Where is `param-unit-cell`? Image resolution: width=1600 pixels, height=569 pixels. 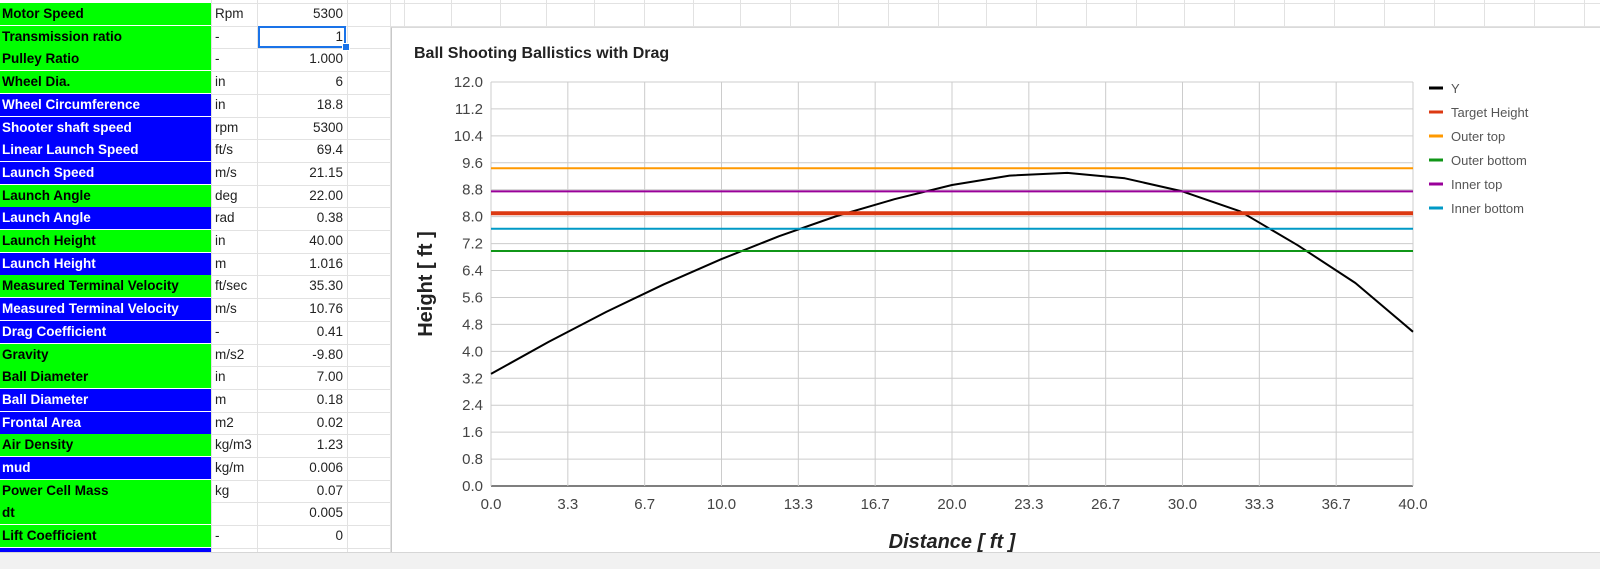
param-unit-cell is located at coordinates (235, 513).